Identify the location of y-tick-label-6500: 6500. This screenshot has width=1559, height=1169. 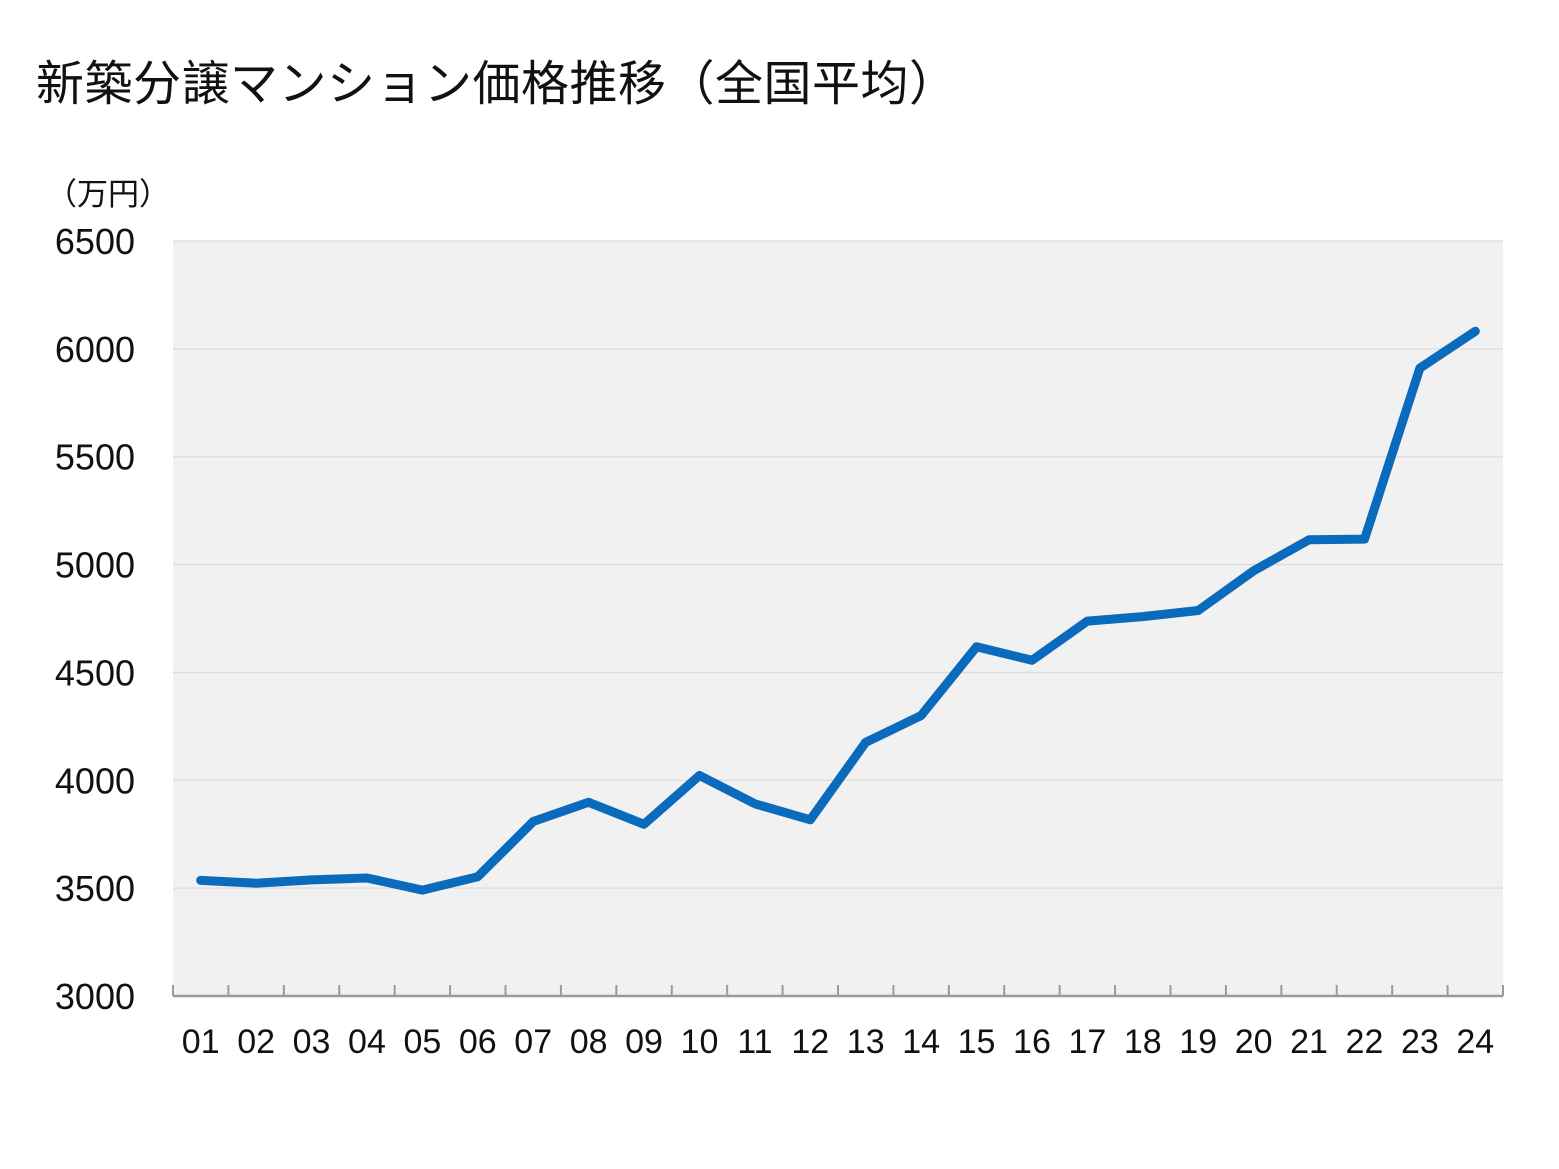
(95, 241).